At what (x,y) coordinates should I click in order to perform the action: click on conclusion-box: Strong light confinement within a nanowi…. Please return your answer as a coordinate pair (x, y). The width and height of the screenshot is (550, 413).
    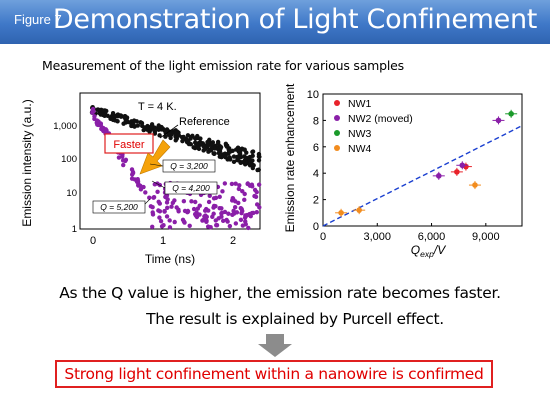
    Looking at the image, I should click on (274, 374).